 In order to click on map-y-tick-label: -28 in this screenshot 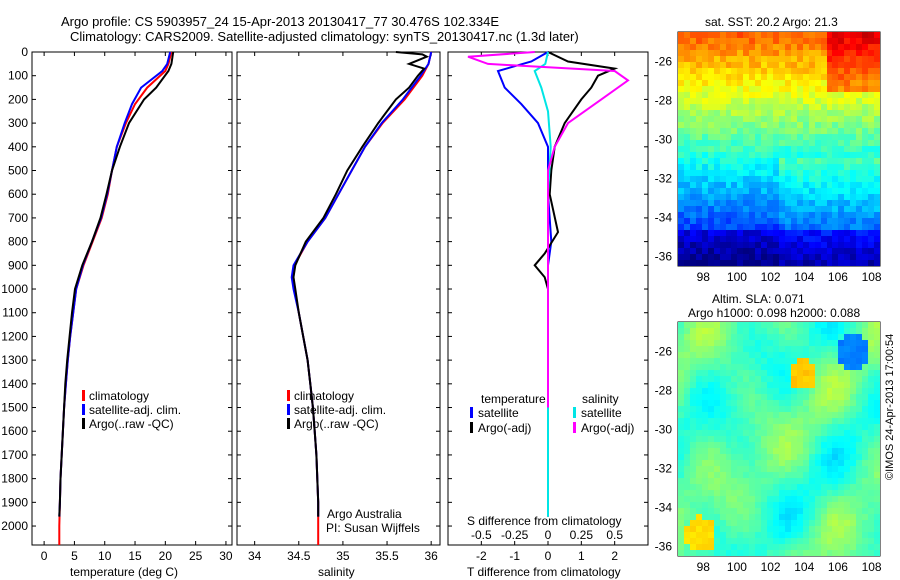, I will do `click(664, 100)`.